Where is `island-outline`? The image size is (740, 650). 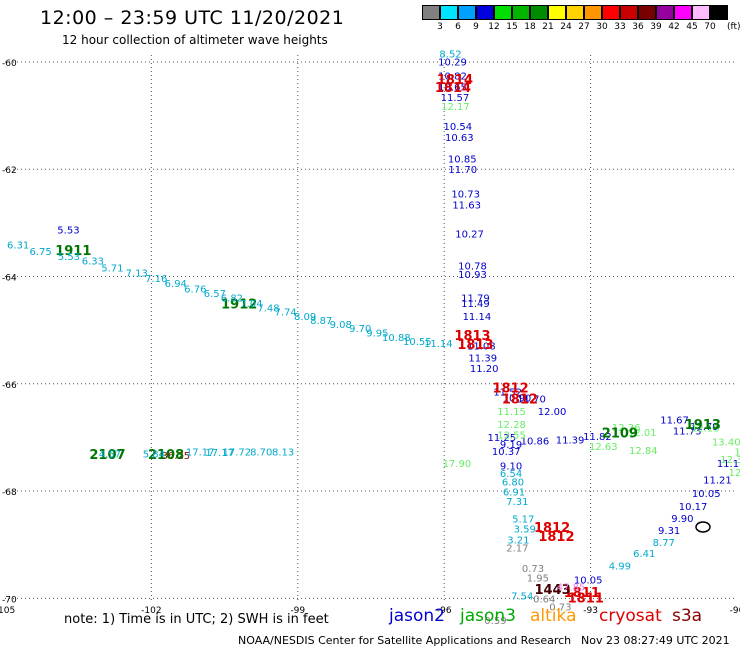 island-outline is located at coordinates (703, 527).